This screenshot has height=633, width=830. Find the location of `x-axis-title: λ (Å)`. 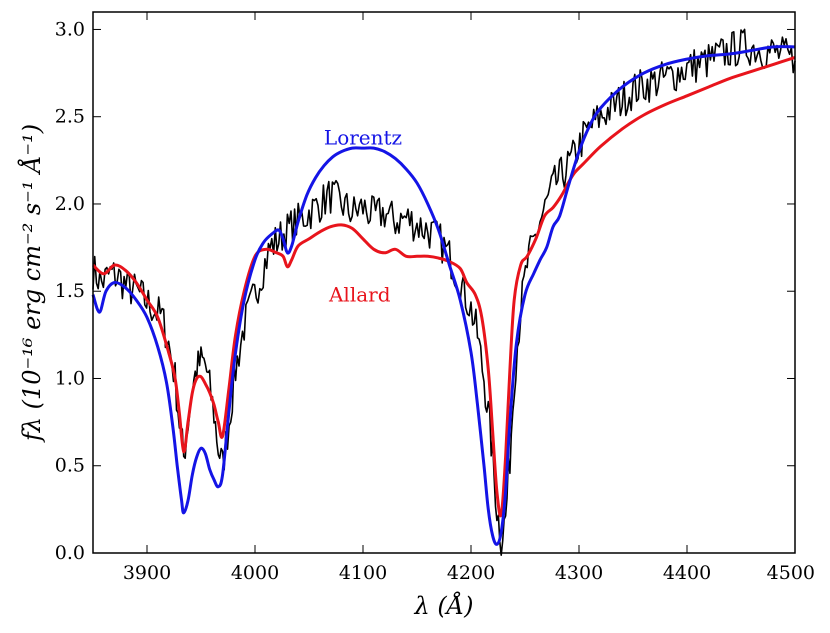

x-axis-title: λ (Å) is located at coordinates (444, 605).